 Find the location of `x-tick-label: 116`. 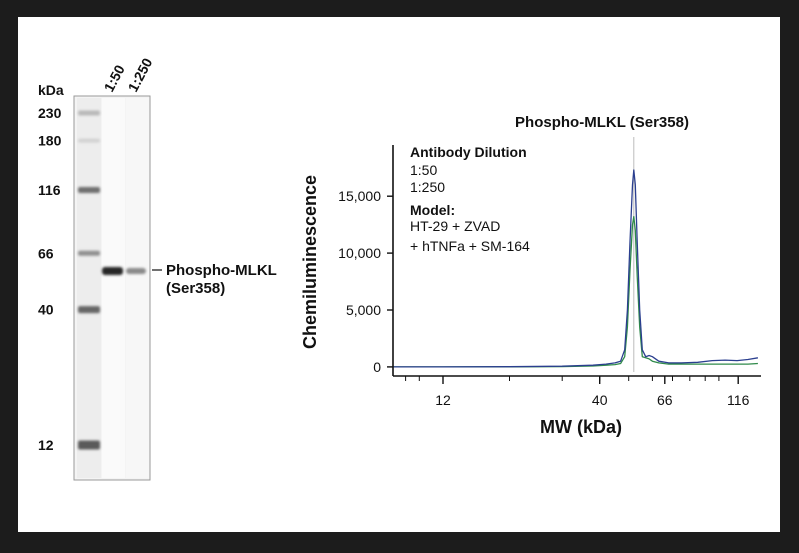

x-tick-label: 116 is located at coordinates (738, 400).